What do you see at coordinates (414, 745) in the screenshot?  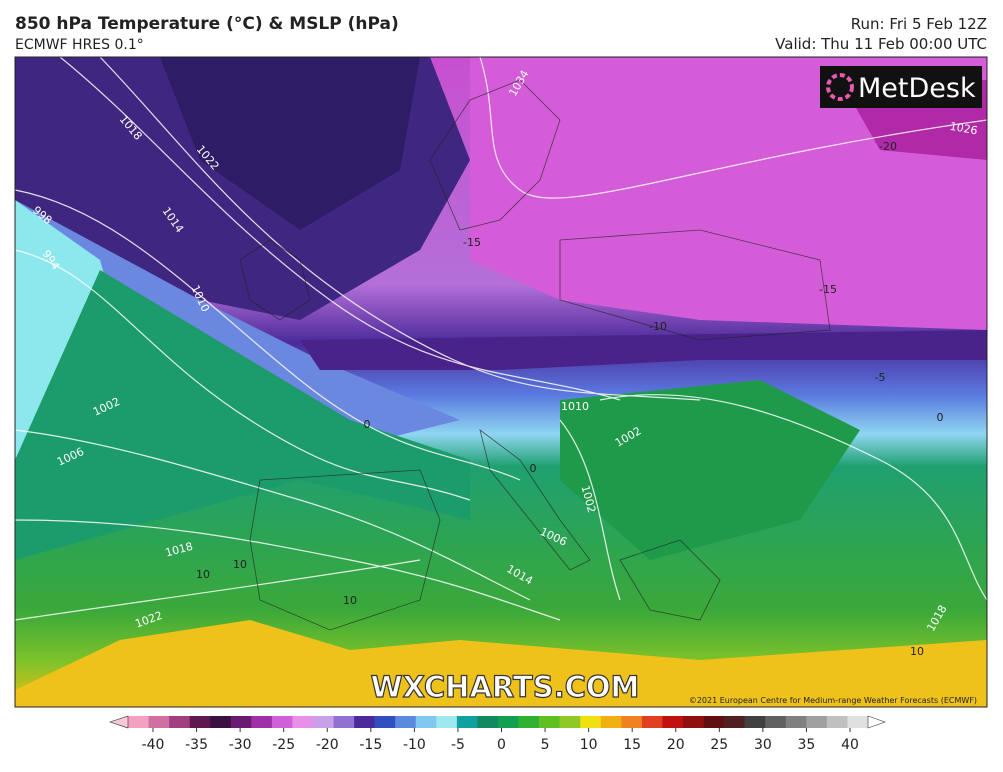 I see `colorbar-tick-label: -10` at bounding box center [414, 745].